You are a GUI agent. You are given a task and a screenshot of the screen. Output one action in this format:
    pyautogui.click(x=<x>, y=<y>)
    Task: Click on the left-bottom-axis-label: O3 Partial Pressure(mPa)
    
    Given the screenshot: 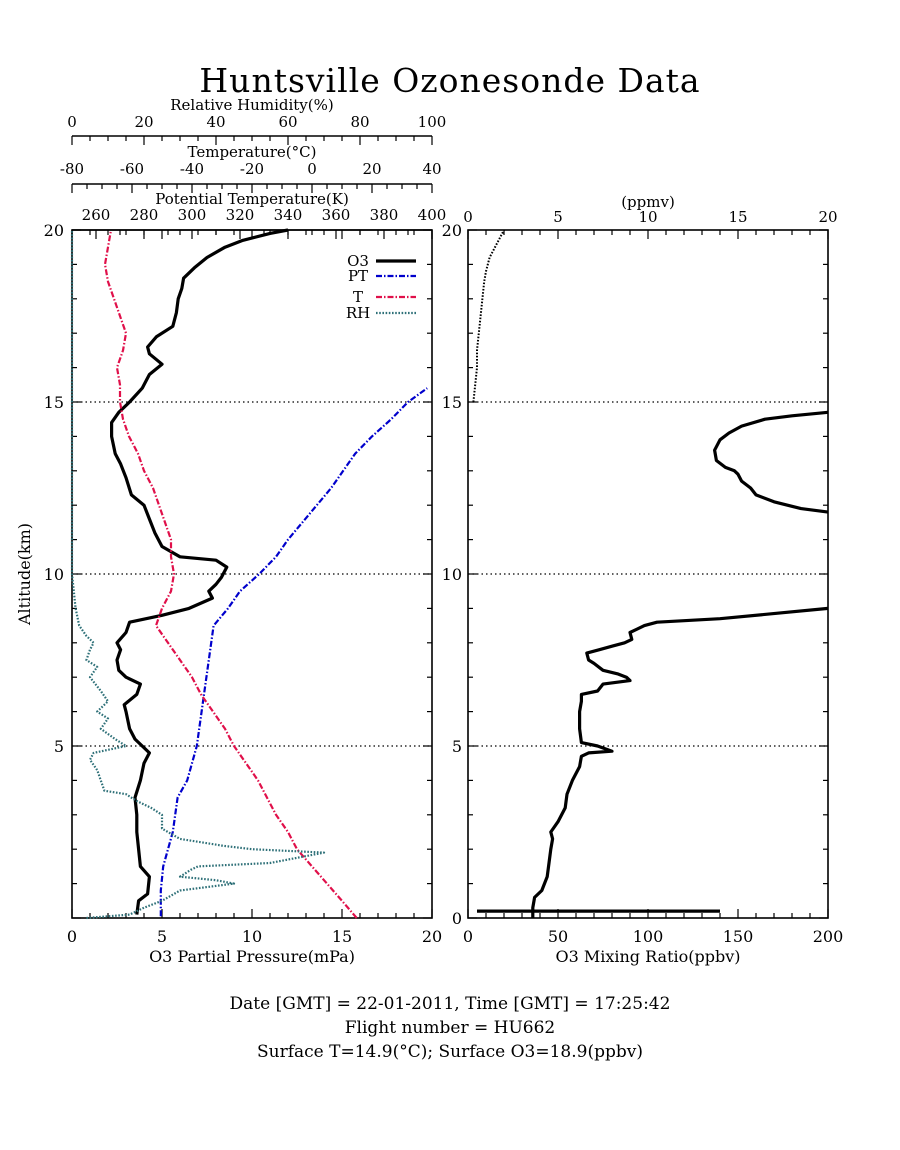 What is the action you would take?
    pyautogui.click(x=252, y=956)
    